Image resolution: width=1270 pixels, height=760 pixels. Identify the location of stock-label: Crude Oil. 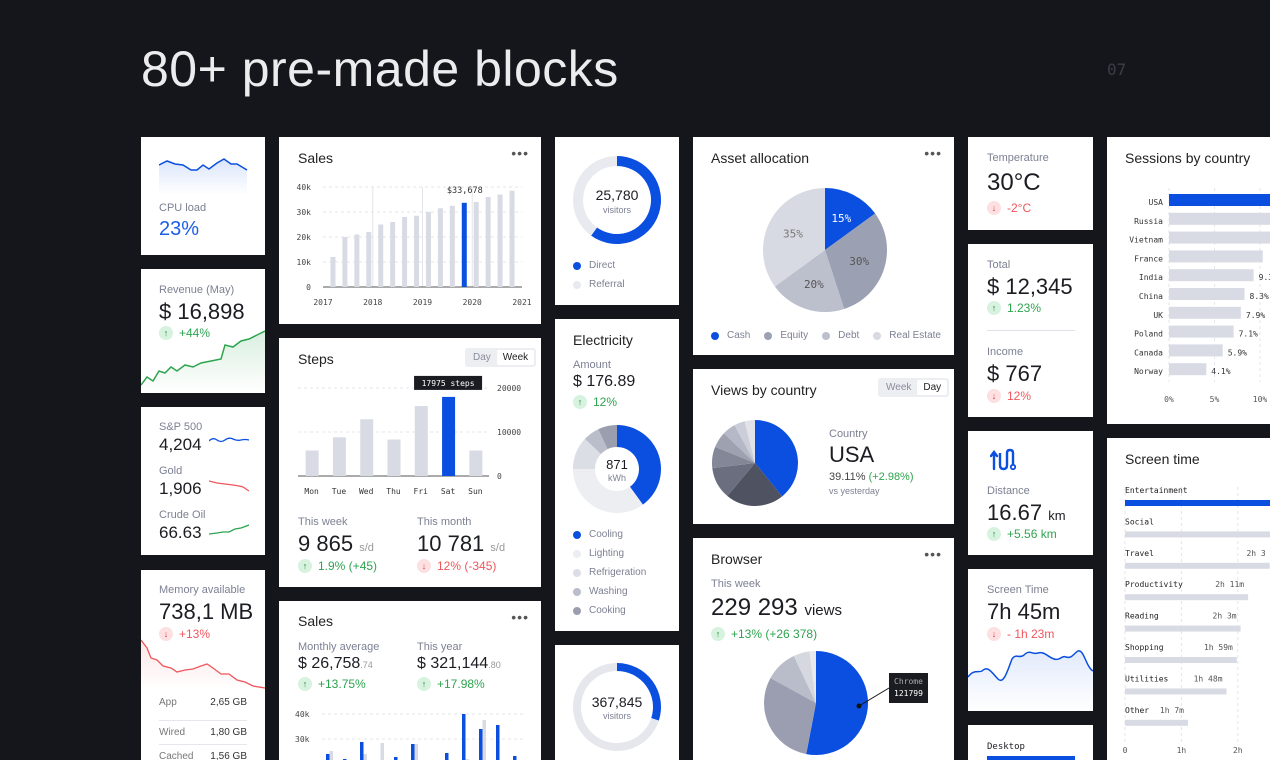
(182, 515).